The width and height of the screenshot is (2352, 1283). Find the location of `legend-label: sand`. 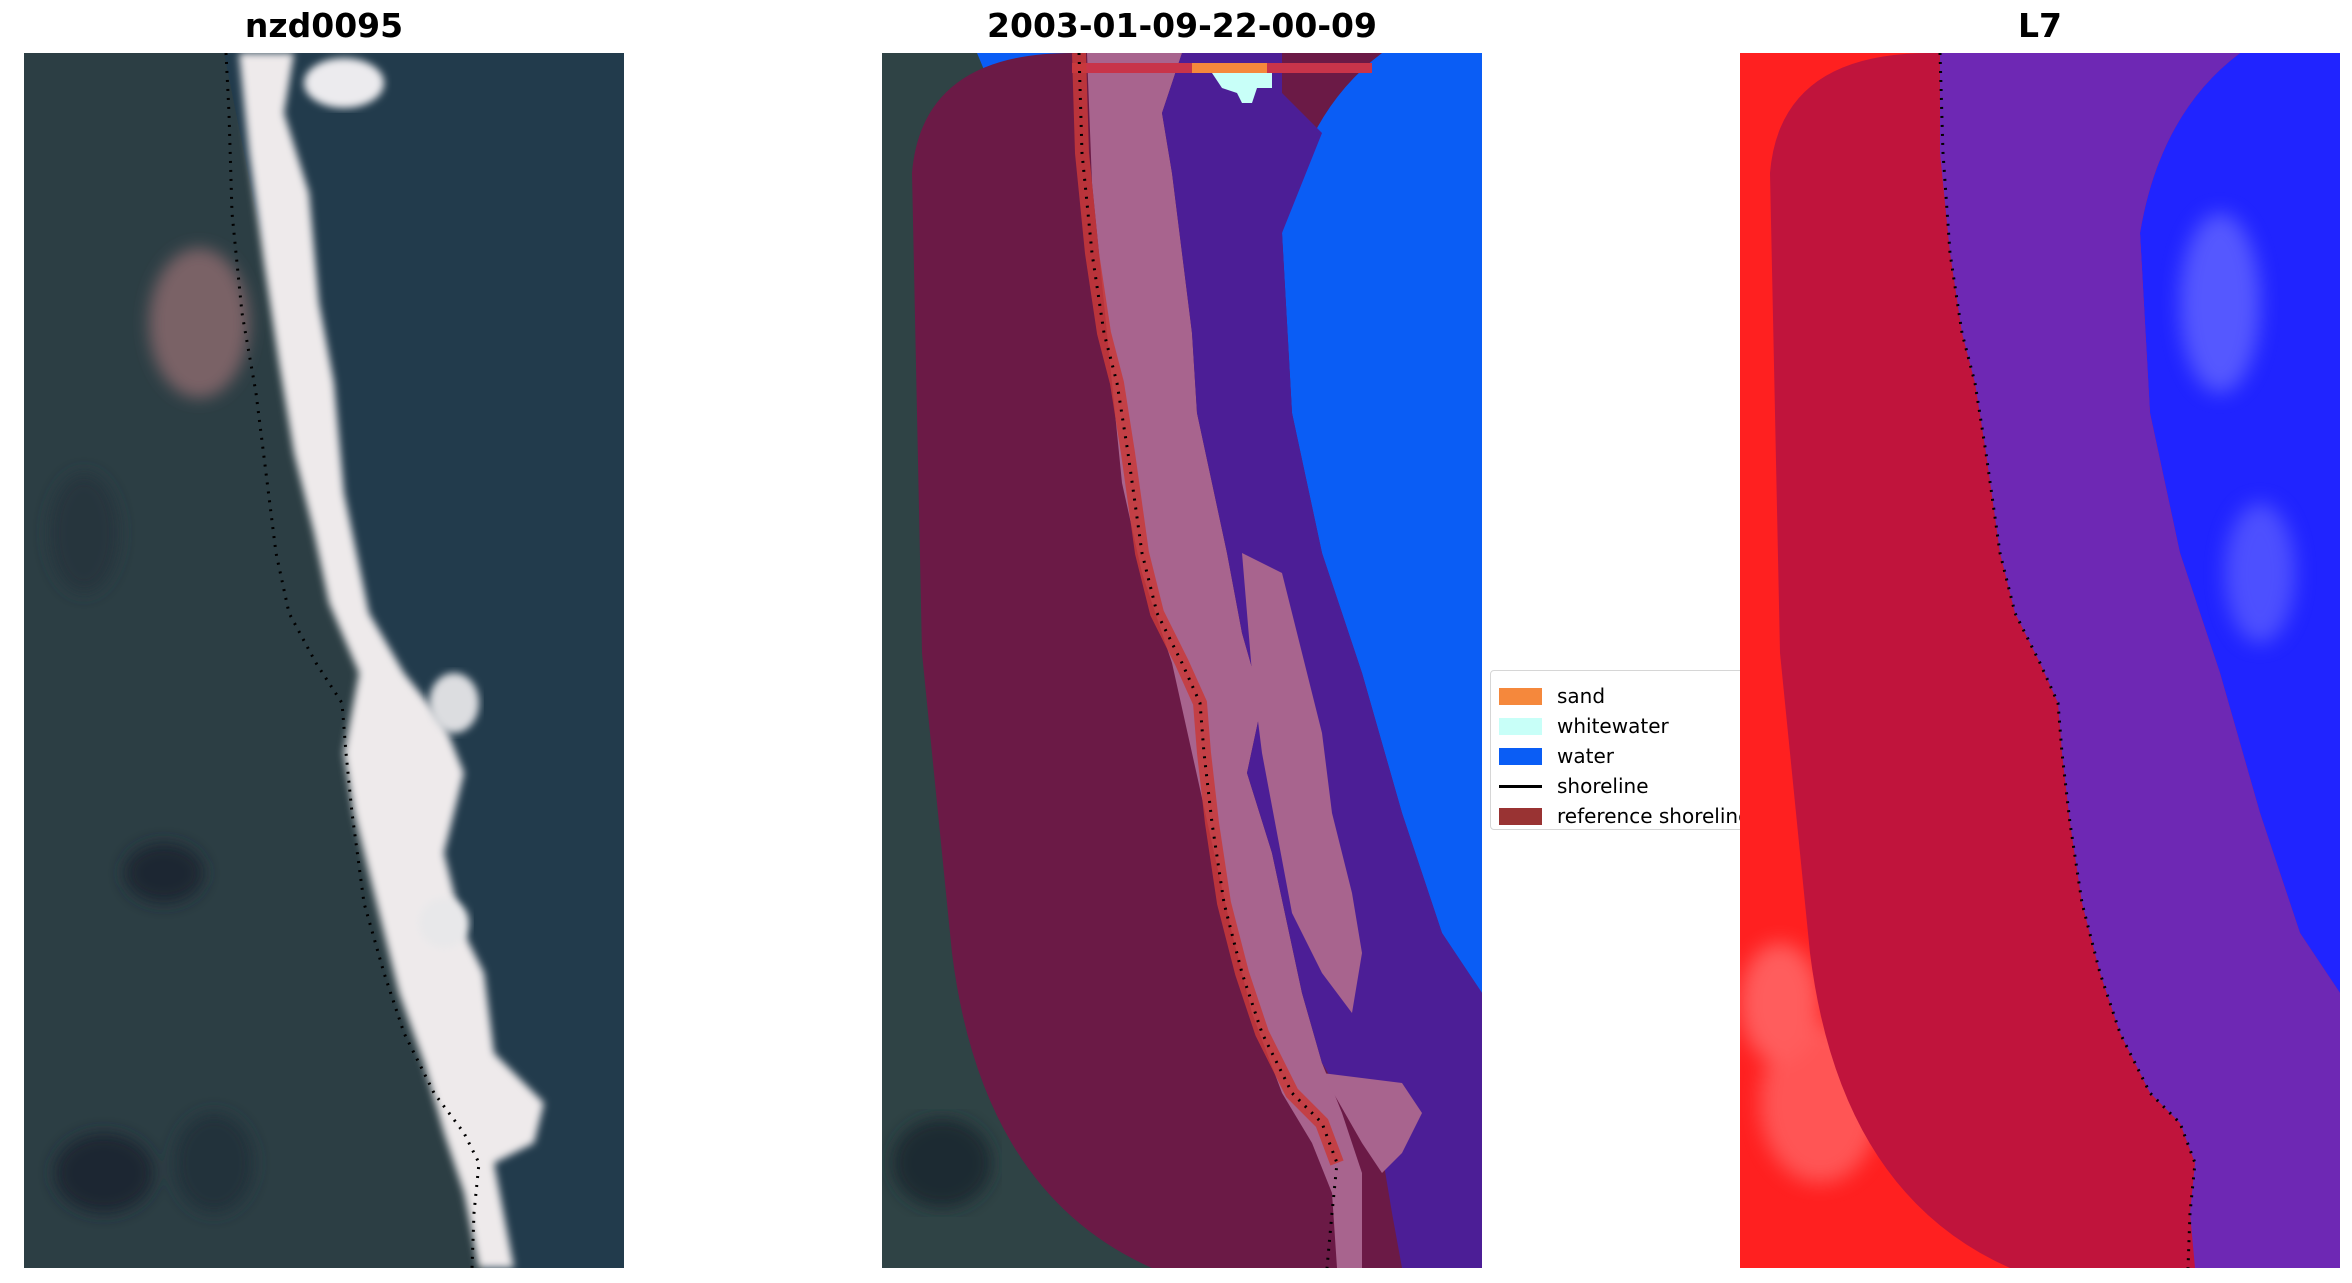

legend-label: sand is located at coordinates (1581, 696).